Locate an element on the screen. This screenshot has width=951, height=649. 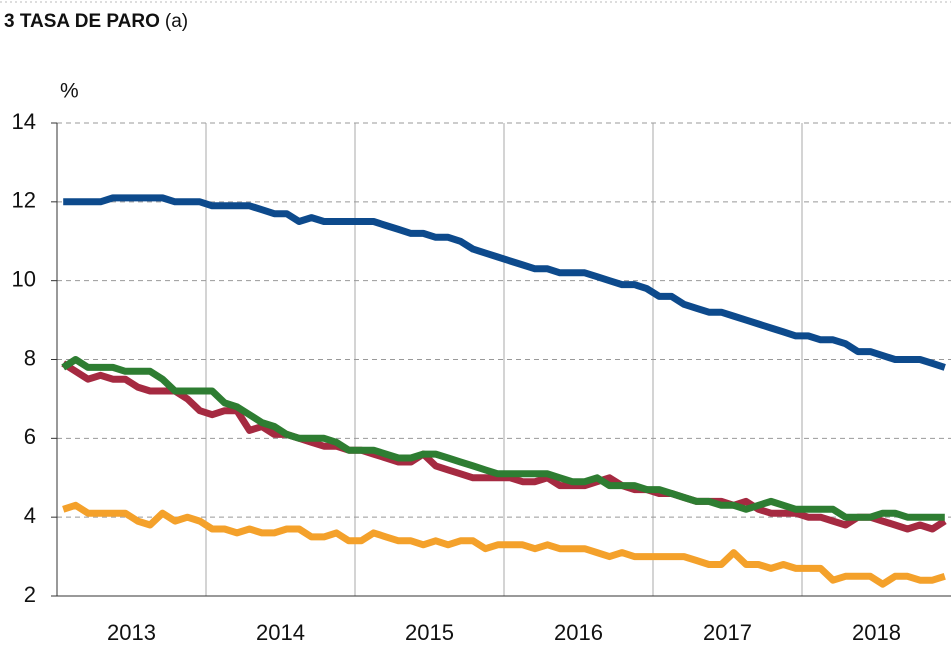
y-tick-label: 10 is located at coordinates (24, 278).